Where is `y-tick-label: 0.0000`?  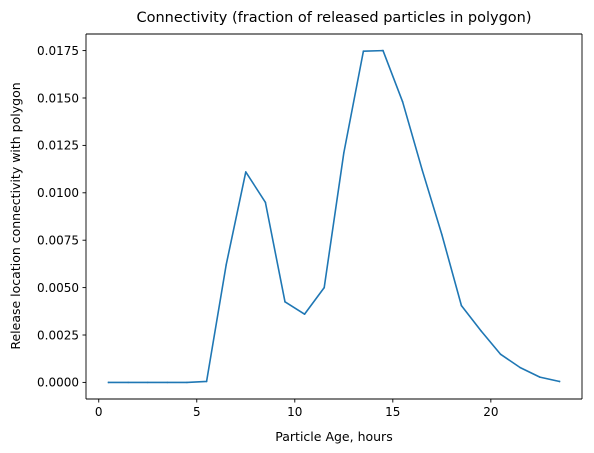 y-tick-label: 0.0000 is located at coordinates (58, 383).